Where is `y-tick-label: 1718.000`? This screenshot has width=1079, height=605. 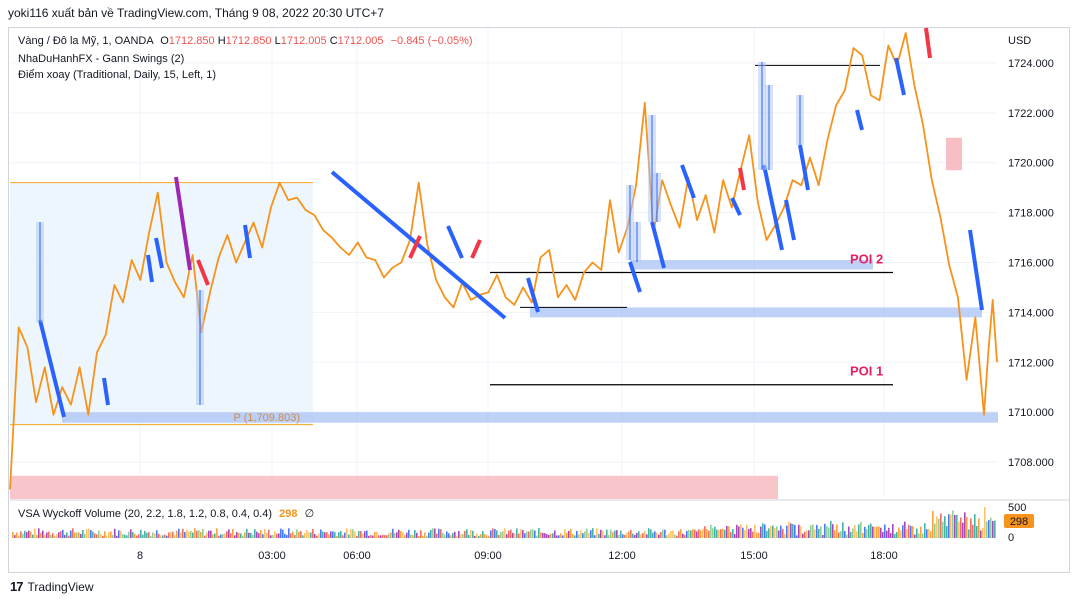
y-tick-label: 1718.000 is located at coordinates (1031, 214).